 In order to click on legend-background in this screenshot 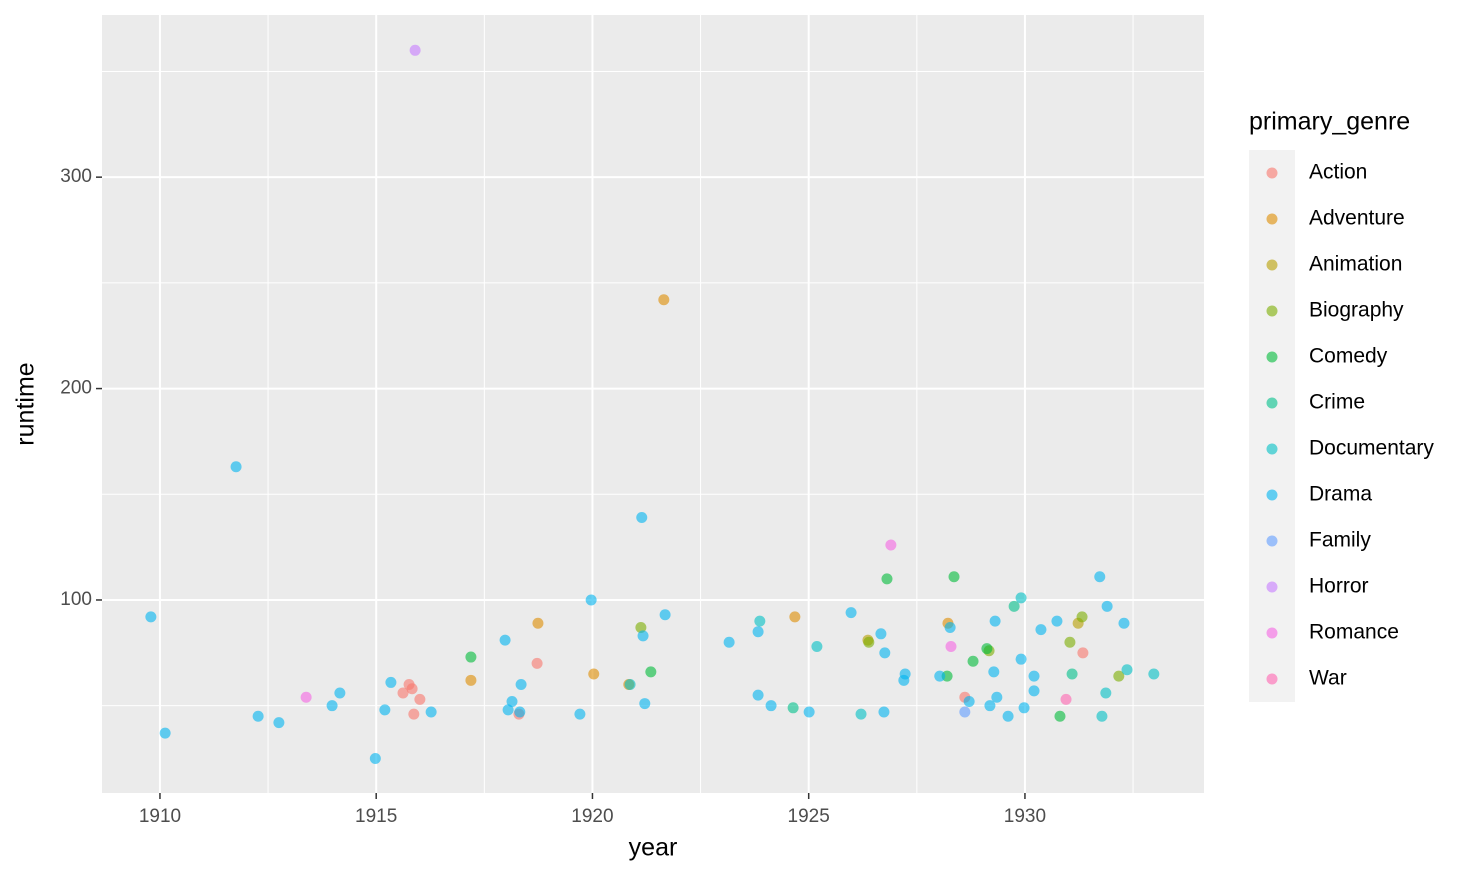, I will do `click(1272, 426)`.